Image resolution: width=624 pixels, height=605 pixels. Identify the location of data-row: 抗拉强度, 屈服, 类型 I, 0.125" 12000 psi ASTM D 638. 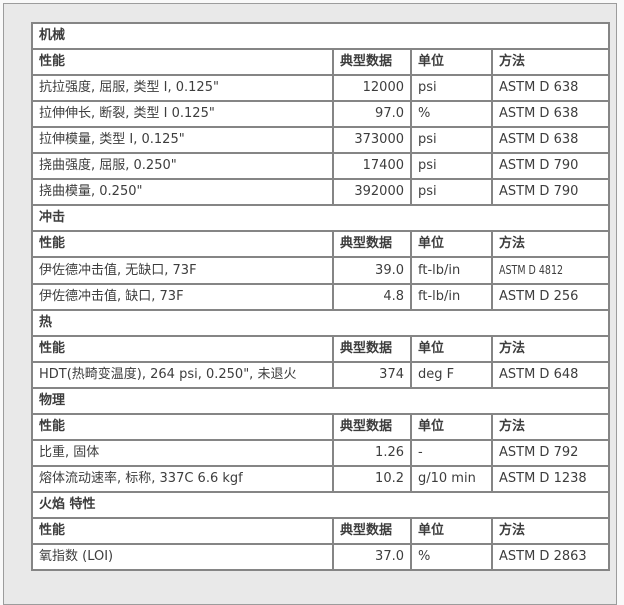
(321, 88).